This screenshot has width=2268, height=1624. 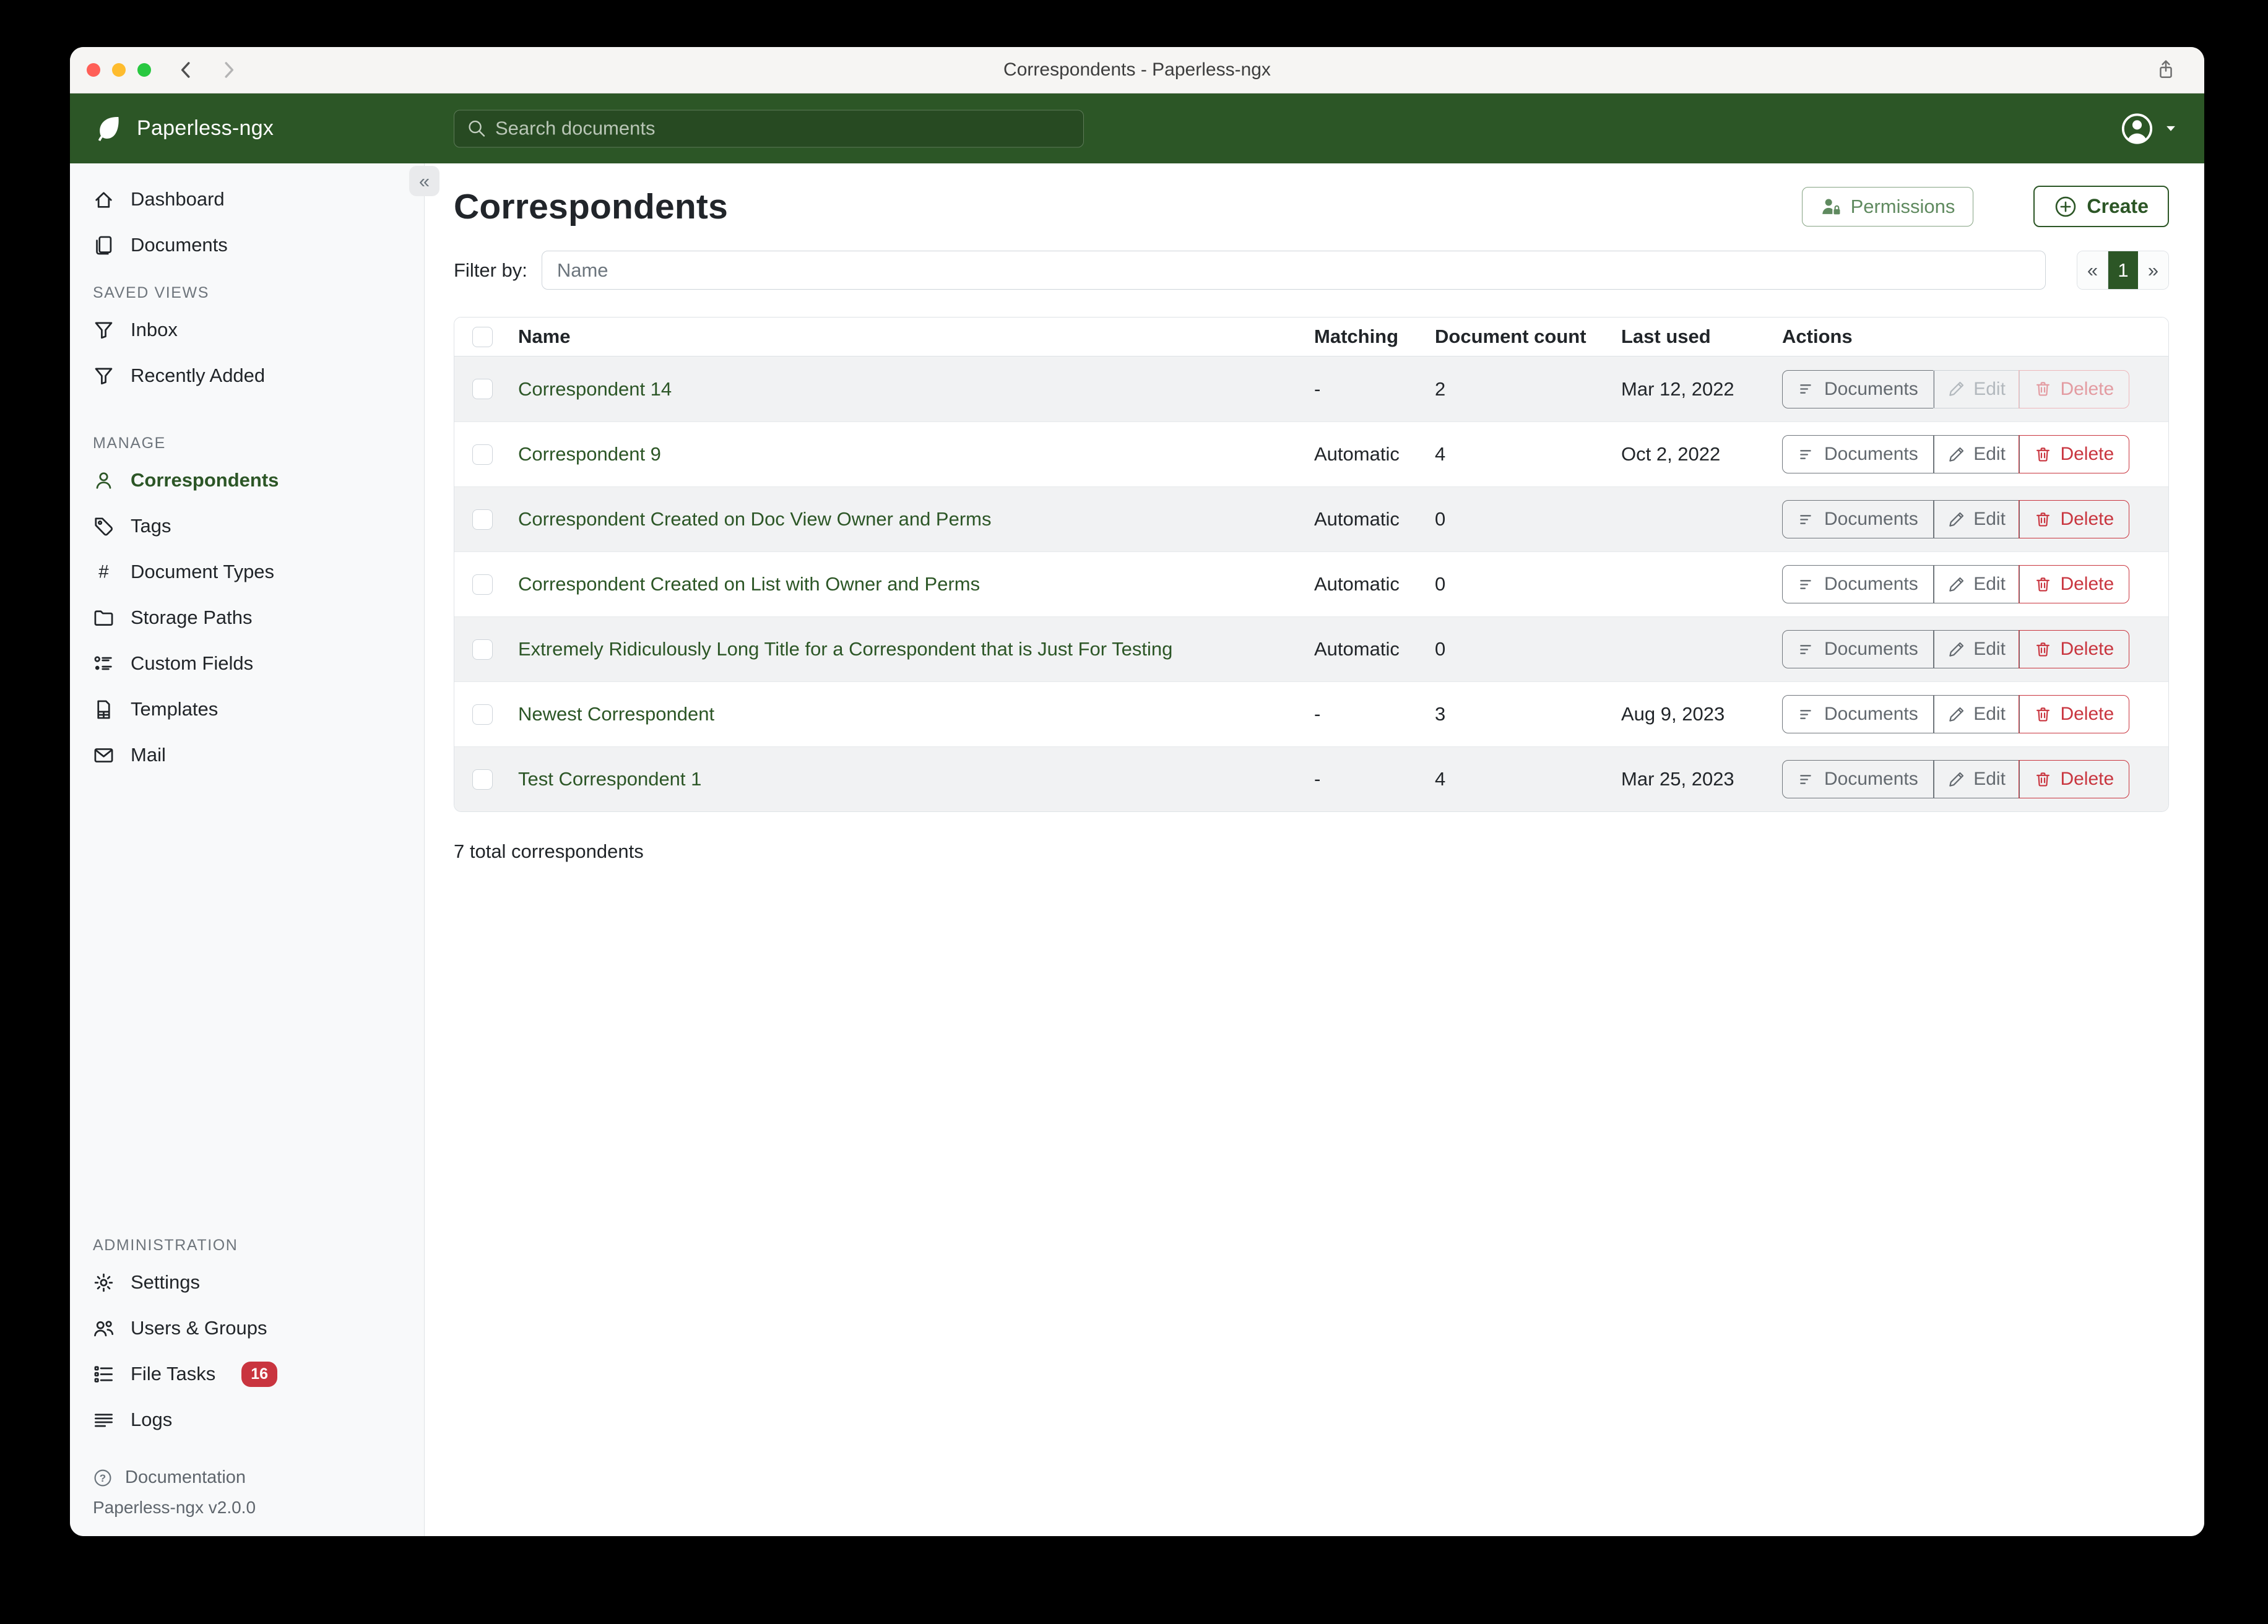 What do you see at coordinates (165, 1245) in the screenshot?
I see `section-administration: ADMINISTRATION` at bounding box center [165, 1245].